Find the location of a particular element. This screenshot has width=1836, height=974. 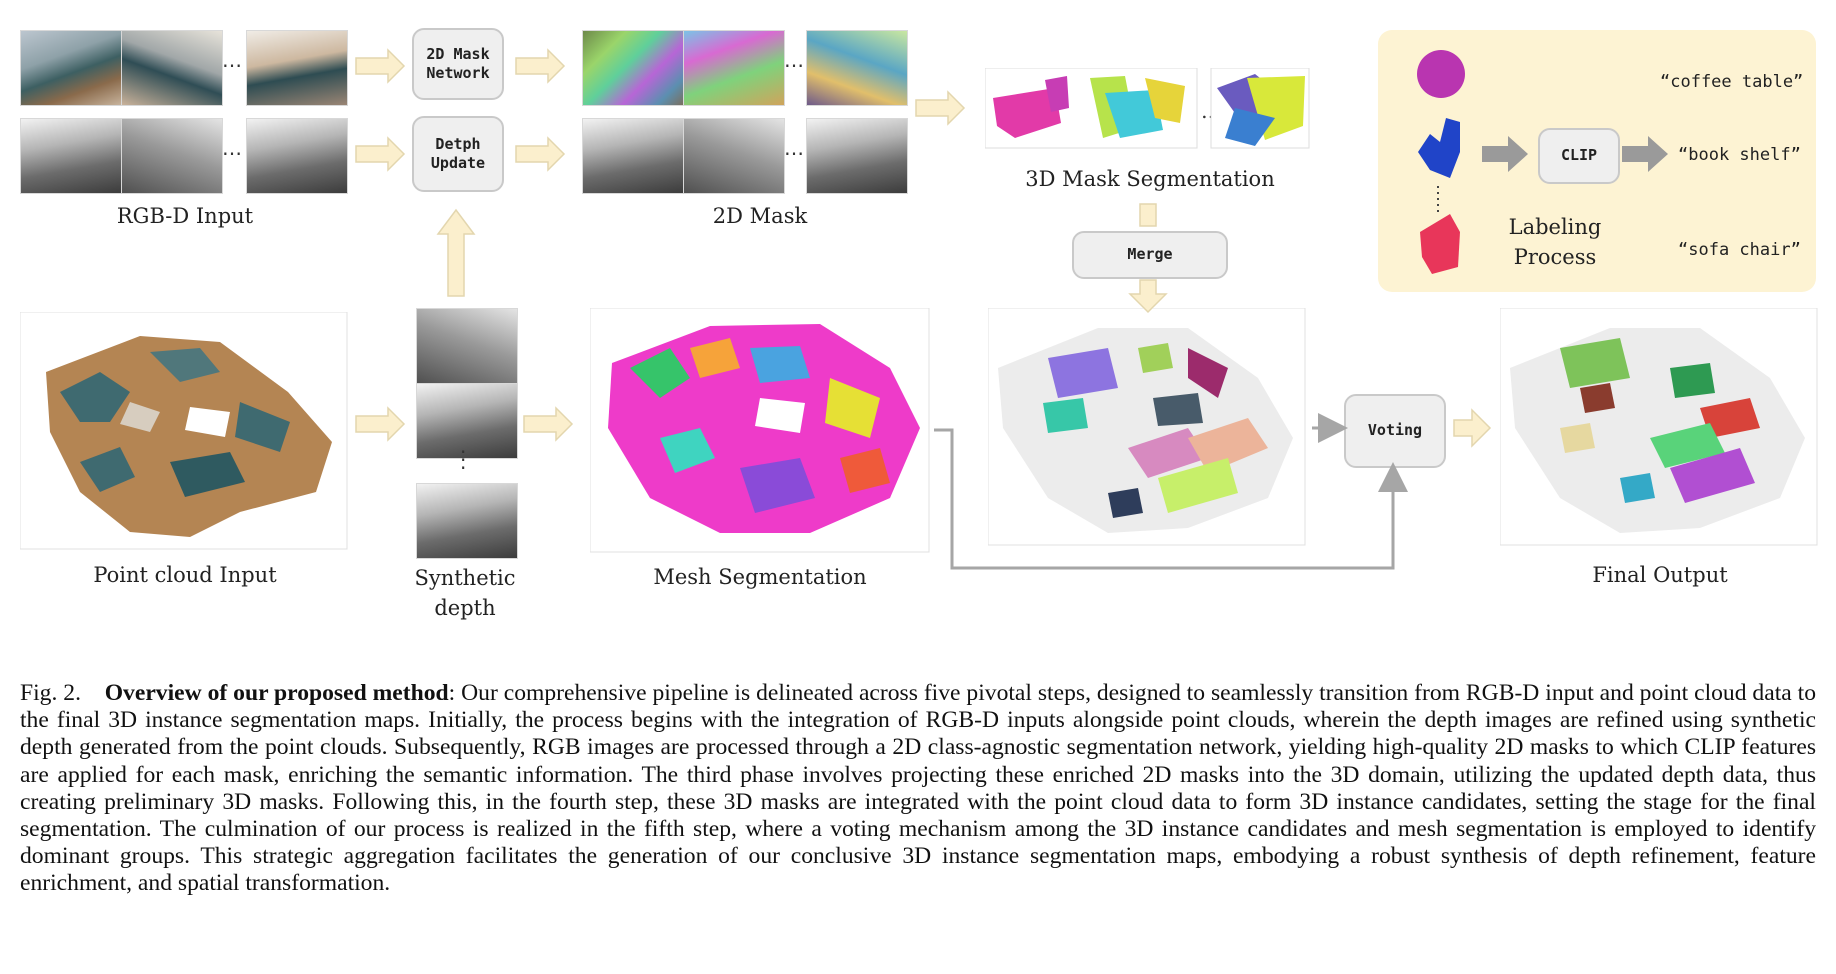

label-3d-mask-segmentation: 3D Mask Segmentation is located at coordinates (1150, 179).